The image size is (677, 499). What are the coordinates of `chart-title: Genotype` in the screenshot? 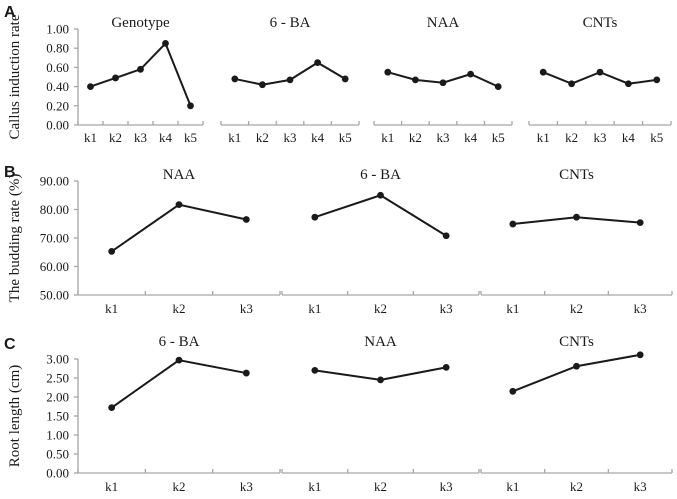 It's located at (140, 23).